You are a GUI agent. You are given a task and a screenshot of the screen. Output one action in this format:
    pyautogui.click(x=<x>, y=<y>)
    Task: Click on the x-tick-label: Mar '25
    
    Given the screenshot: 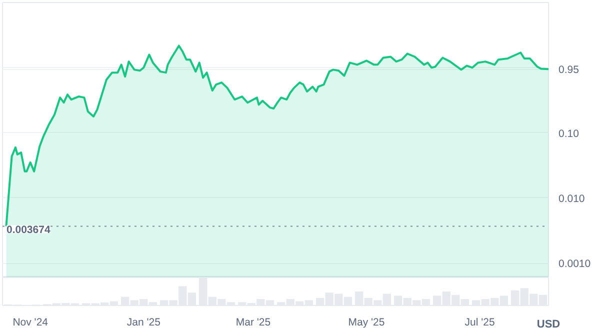 What is the action you would take?
    pyautogui.click(x=253, y=322)
    